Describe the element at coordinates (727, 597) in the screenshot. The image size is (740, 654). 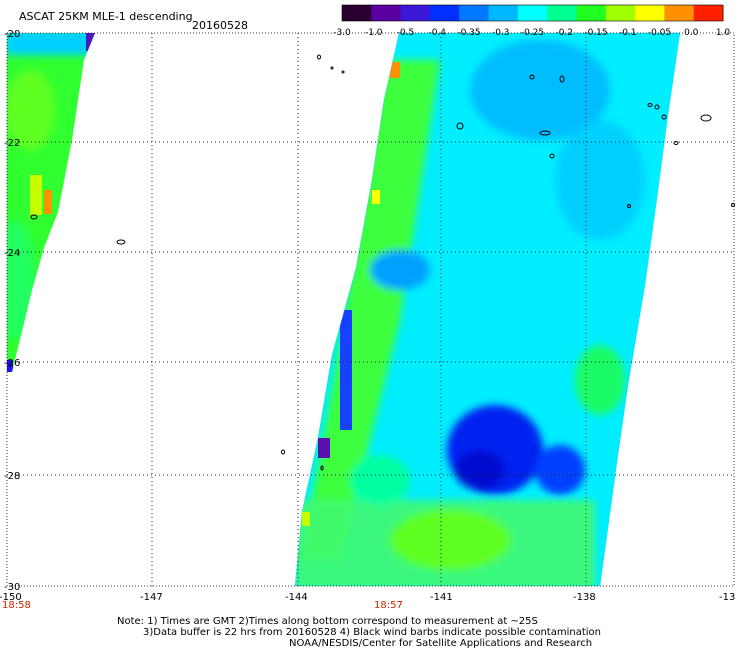
I see `lon-label: -13` at that location.